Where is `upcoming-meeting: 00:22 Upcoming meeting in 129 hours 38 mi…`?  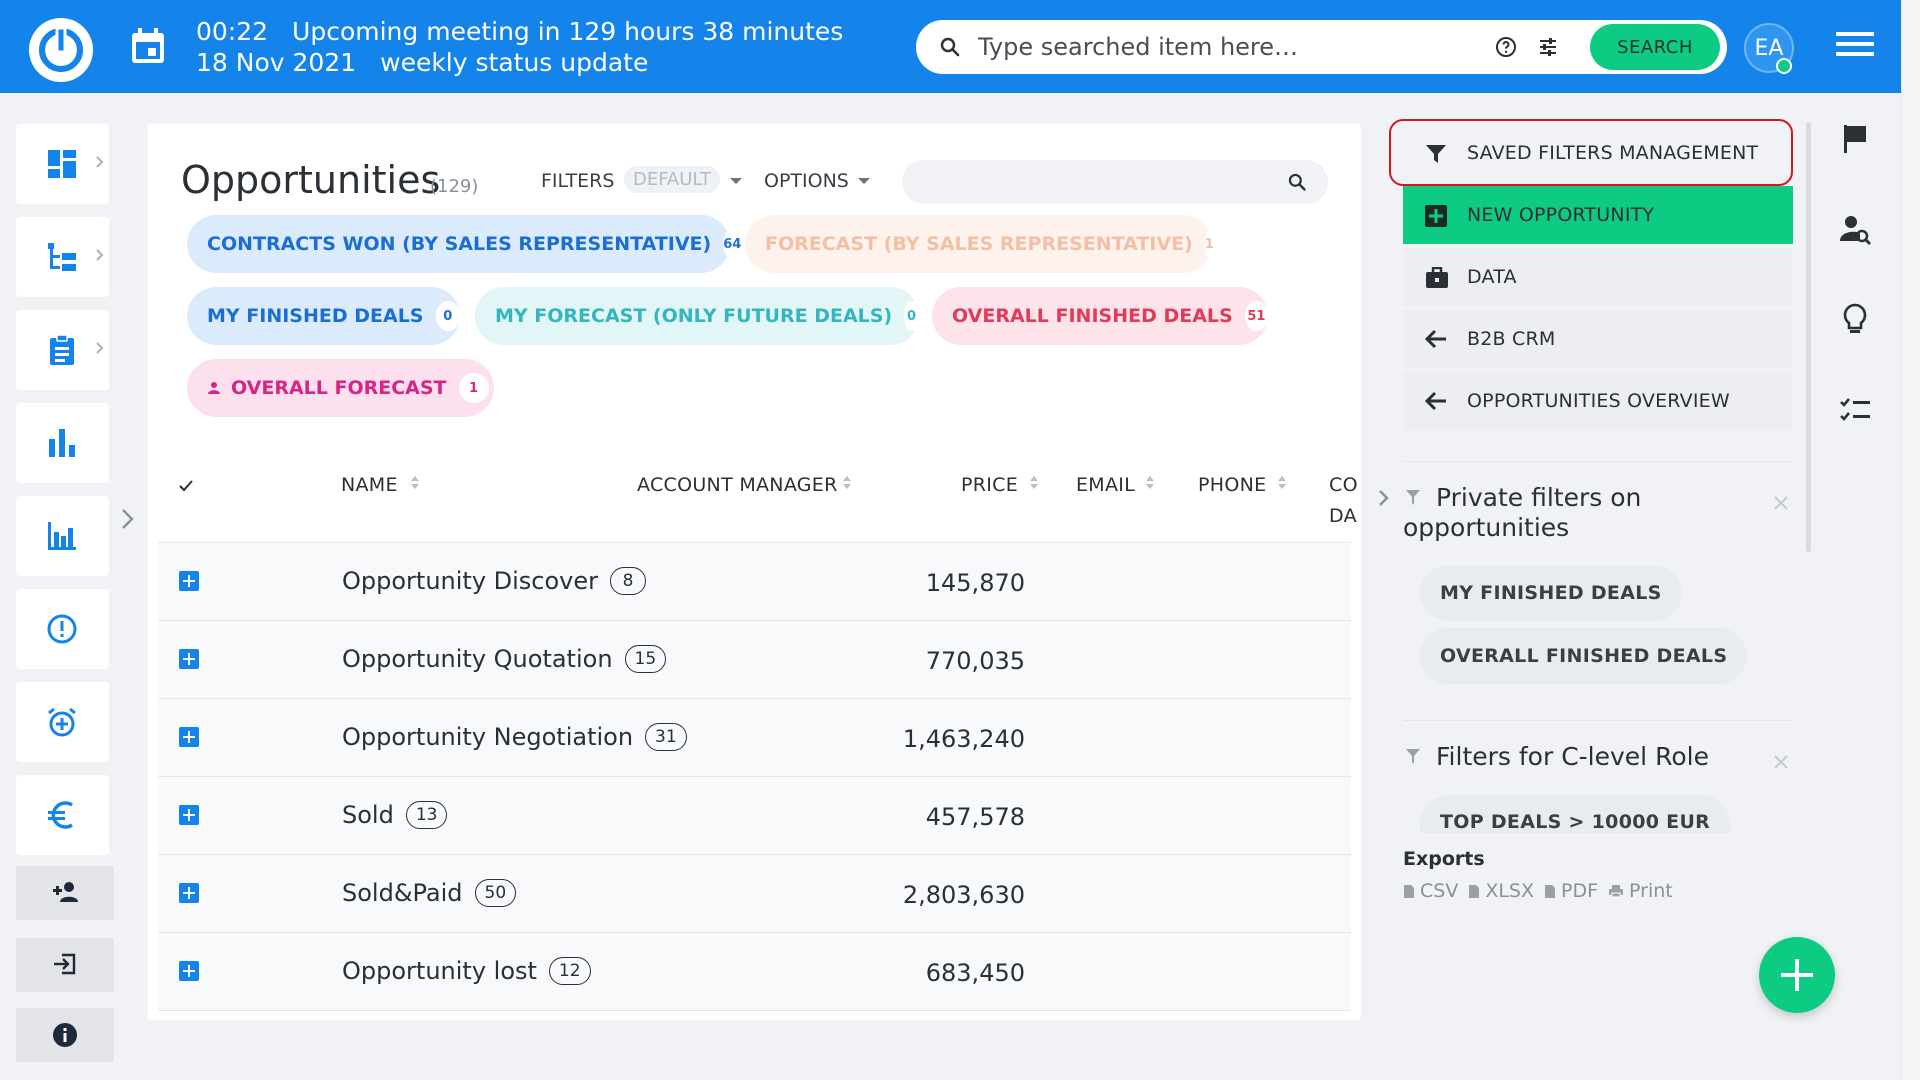
upcoming-meeting: 00:22 Upcoming meeting in 129 hours 38 mi… is located at coordinates (519, 31).